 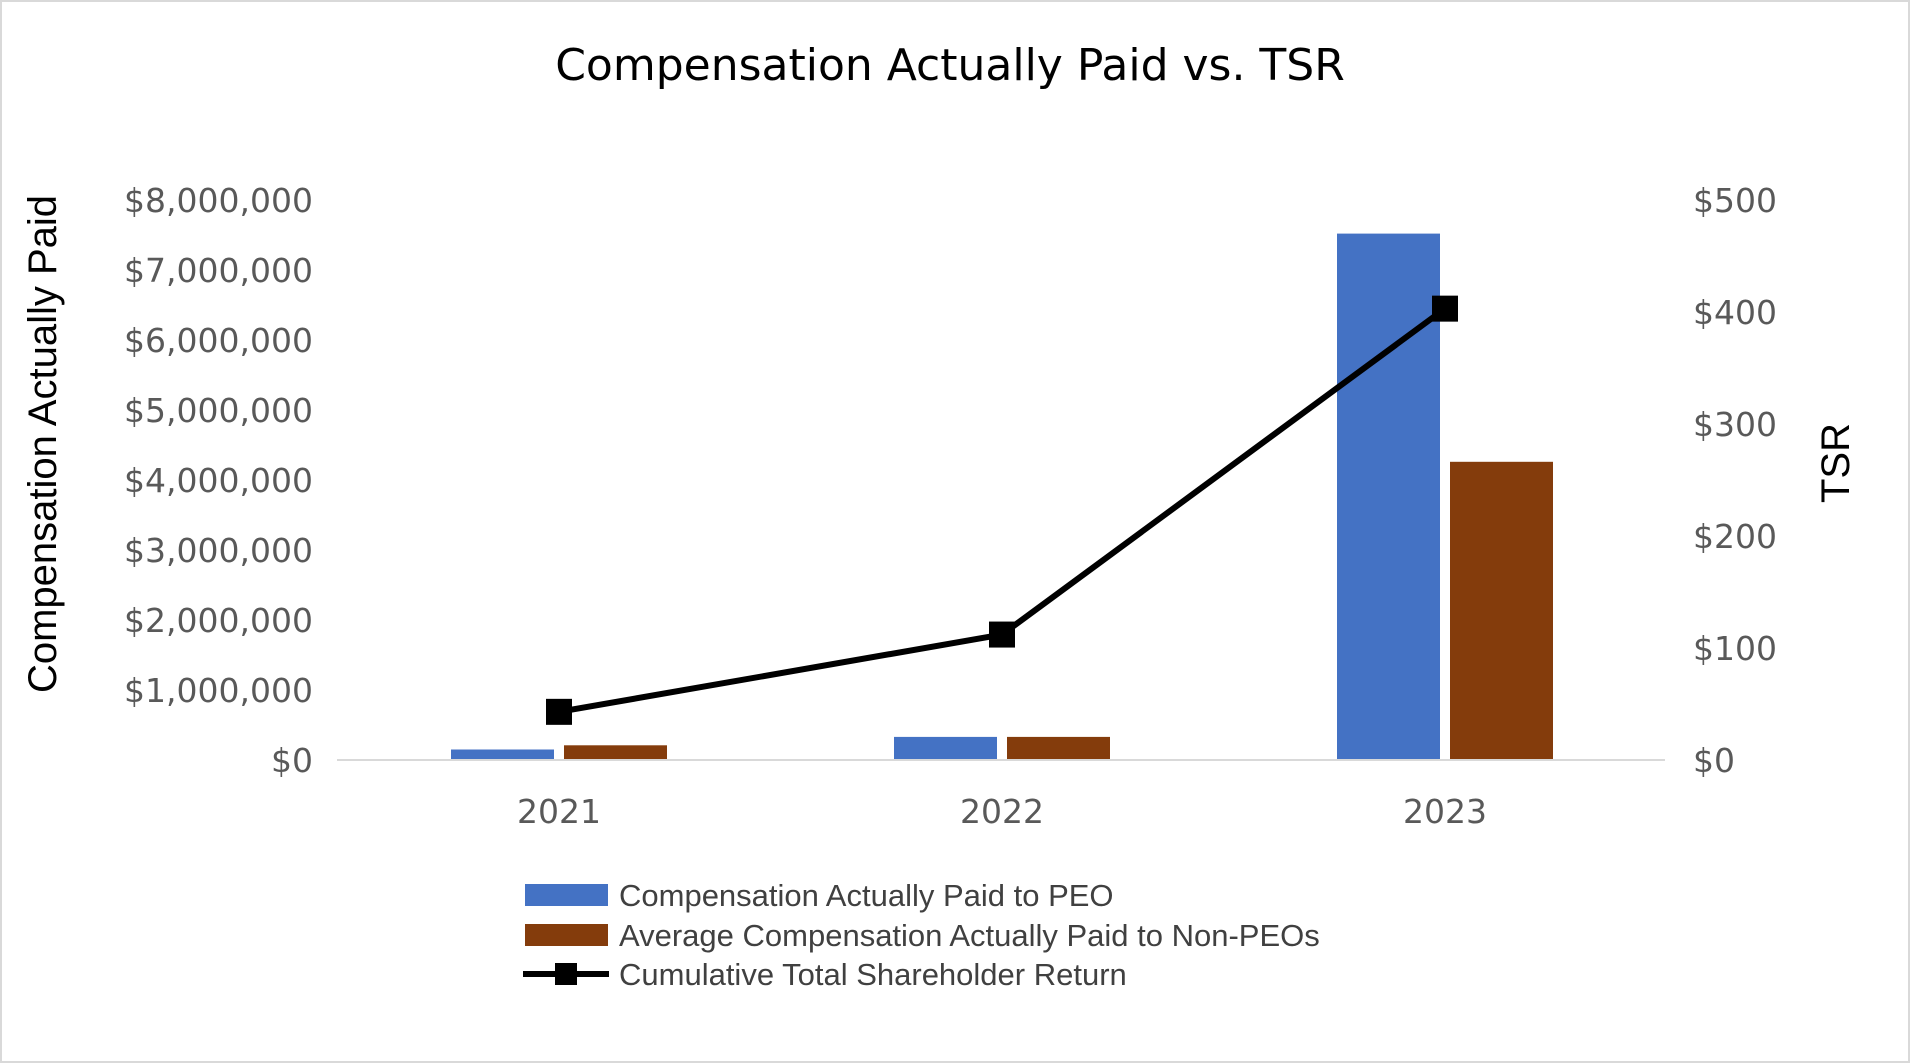 I want to click on x-tick-label: 2022, so click(x=1002, y=811).